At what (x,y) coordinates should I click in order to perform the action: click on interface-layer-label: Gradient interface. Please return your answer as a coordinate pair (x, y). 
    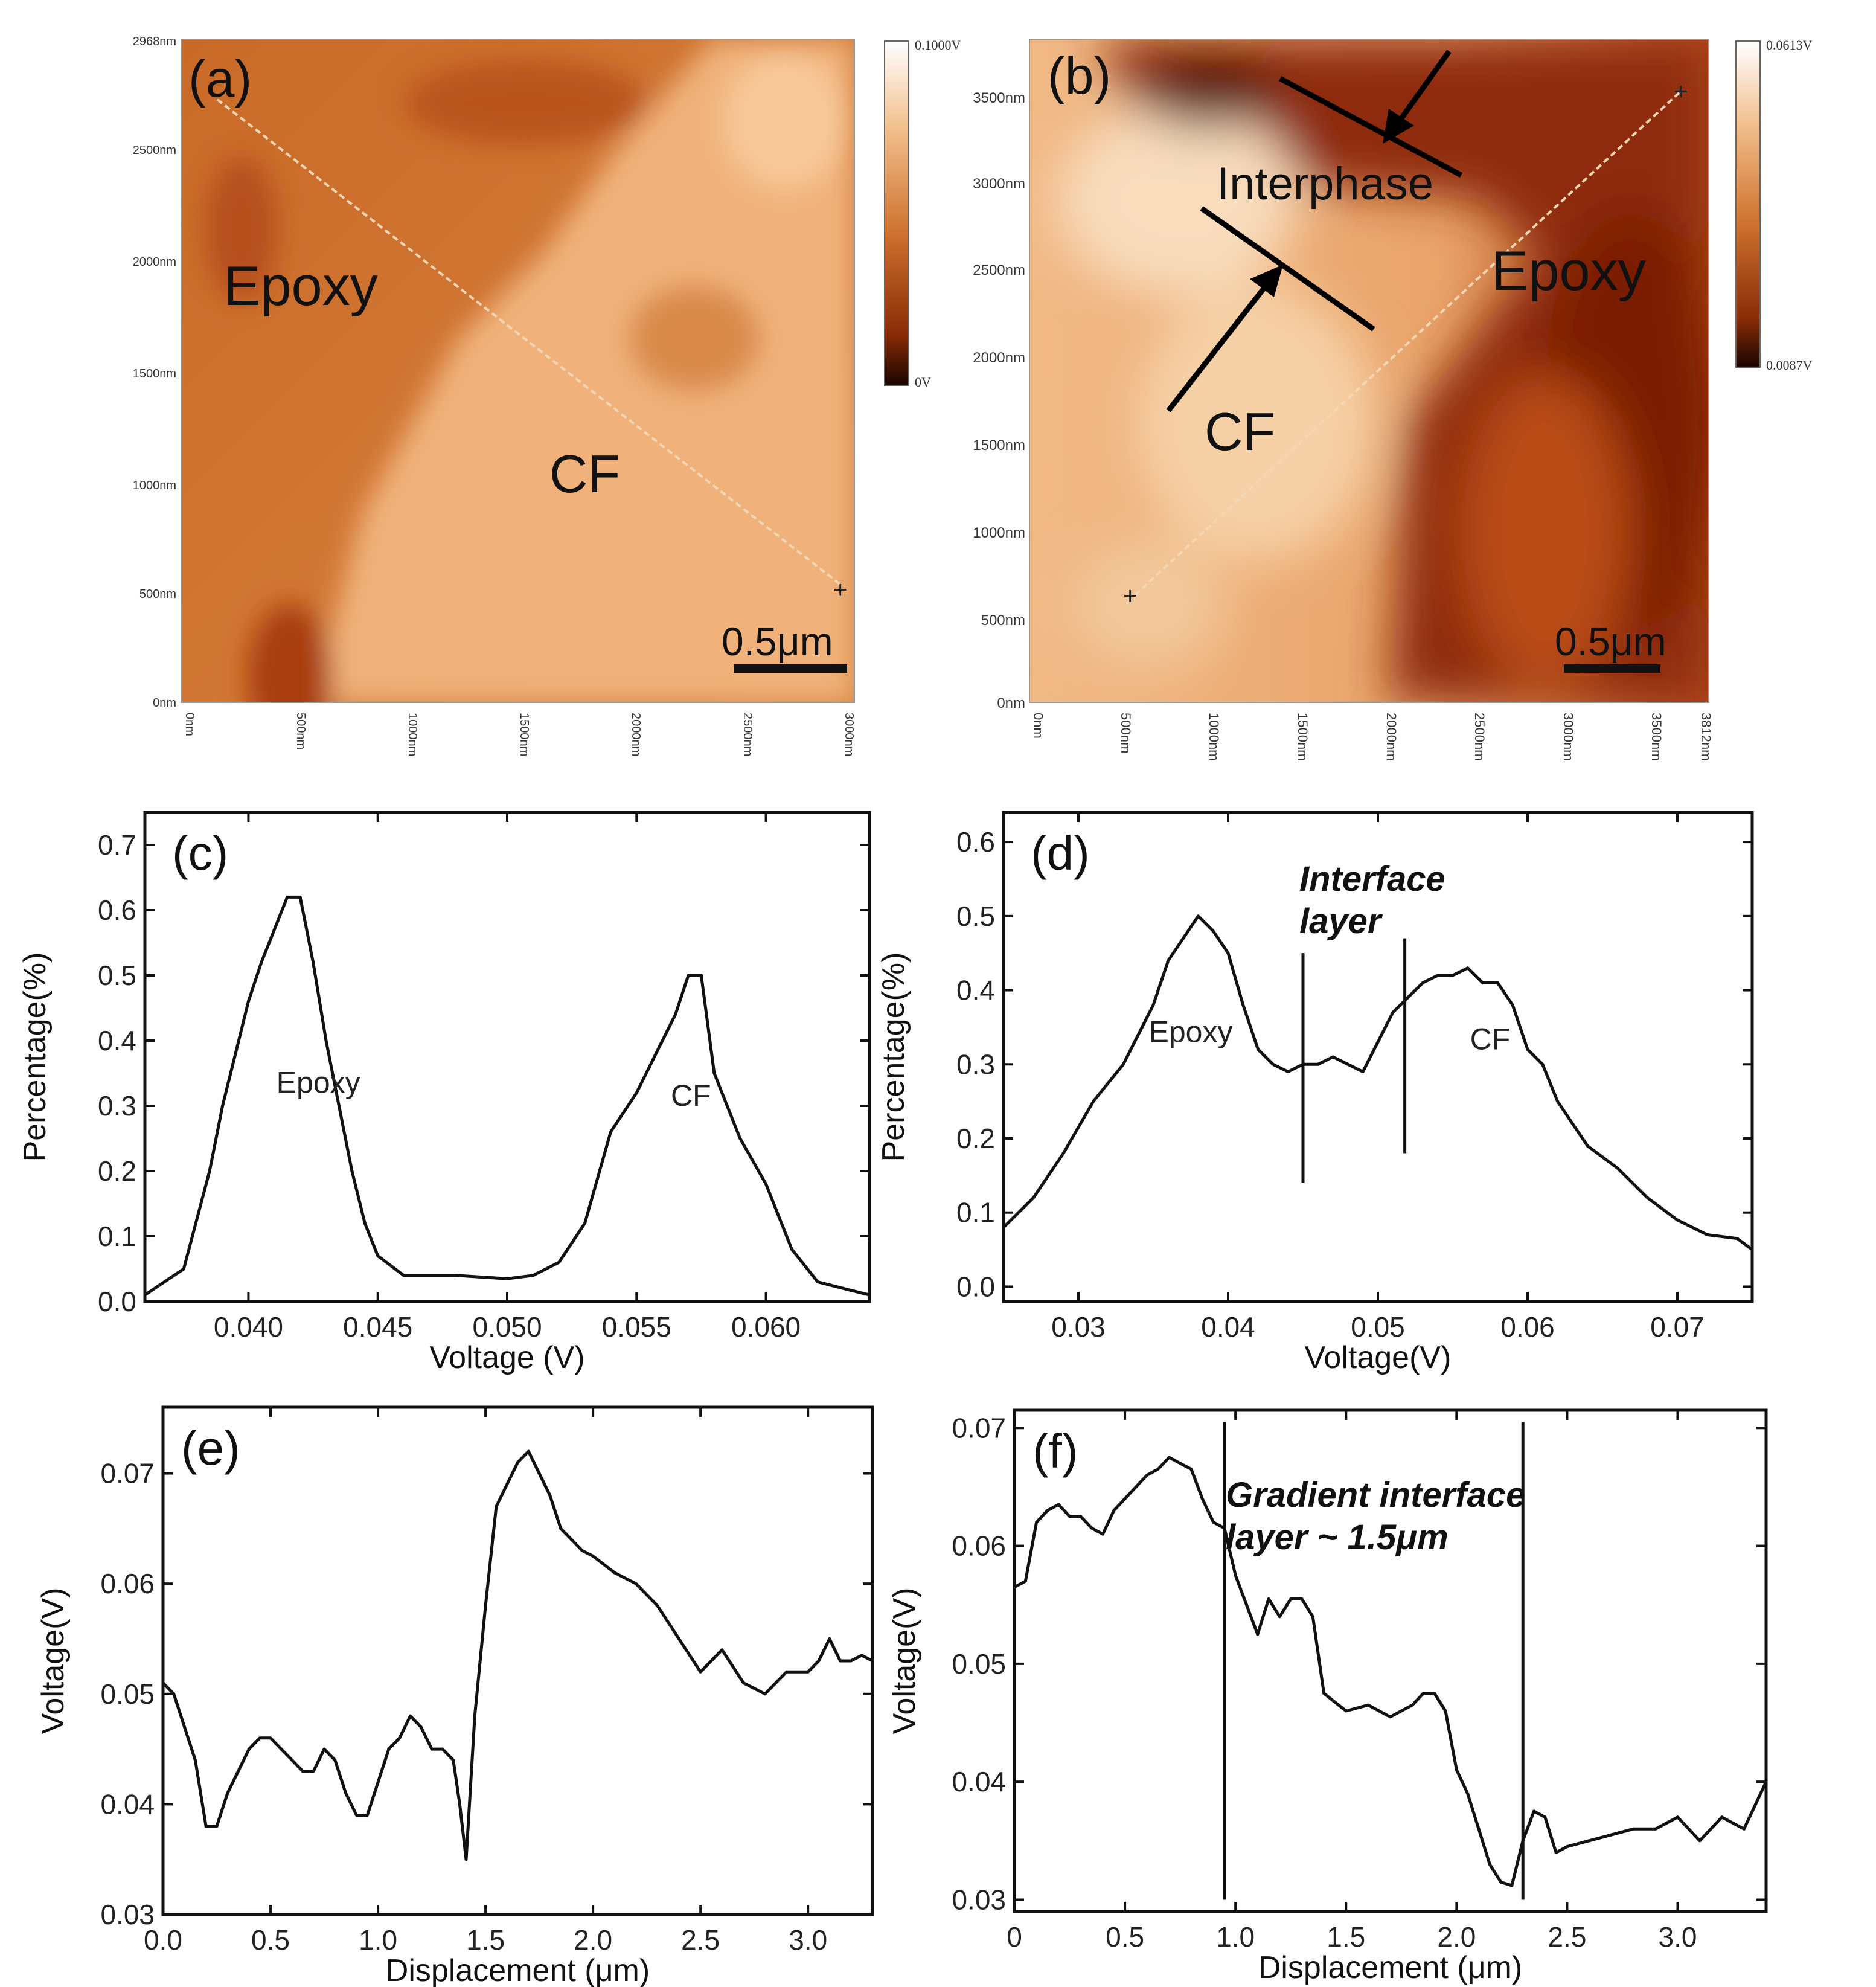
    Looking at the image, I should click on (1375, 1495).